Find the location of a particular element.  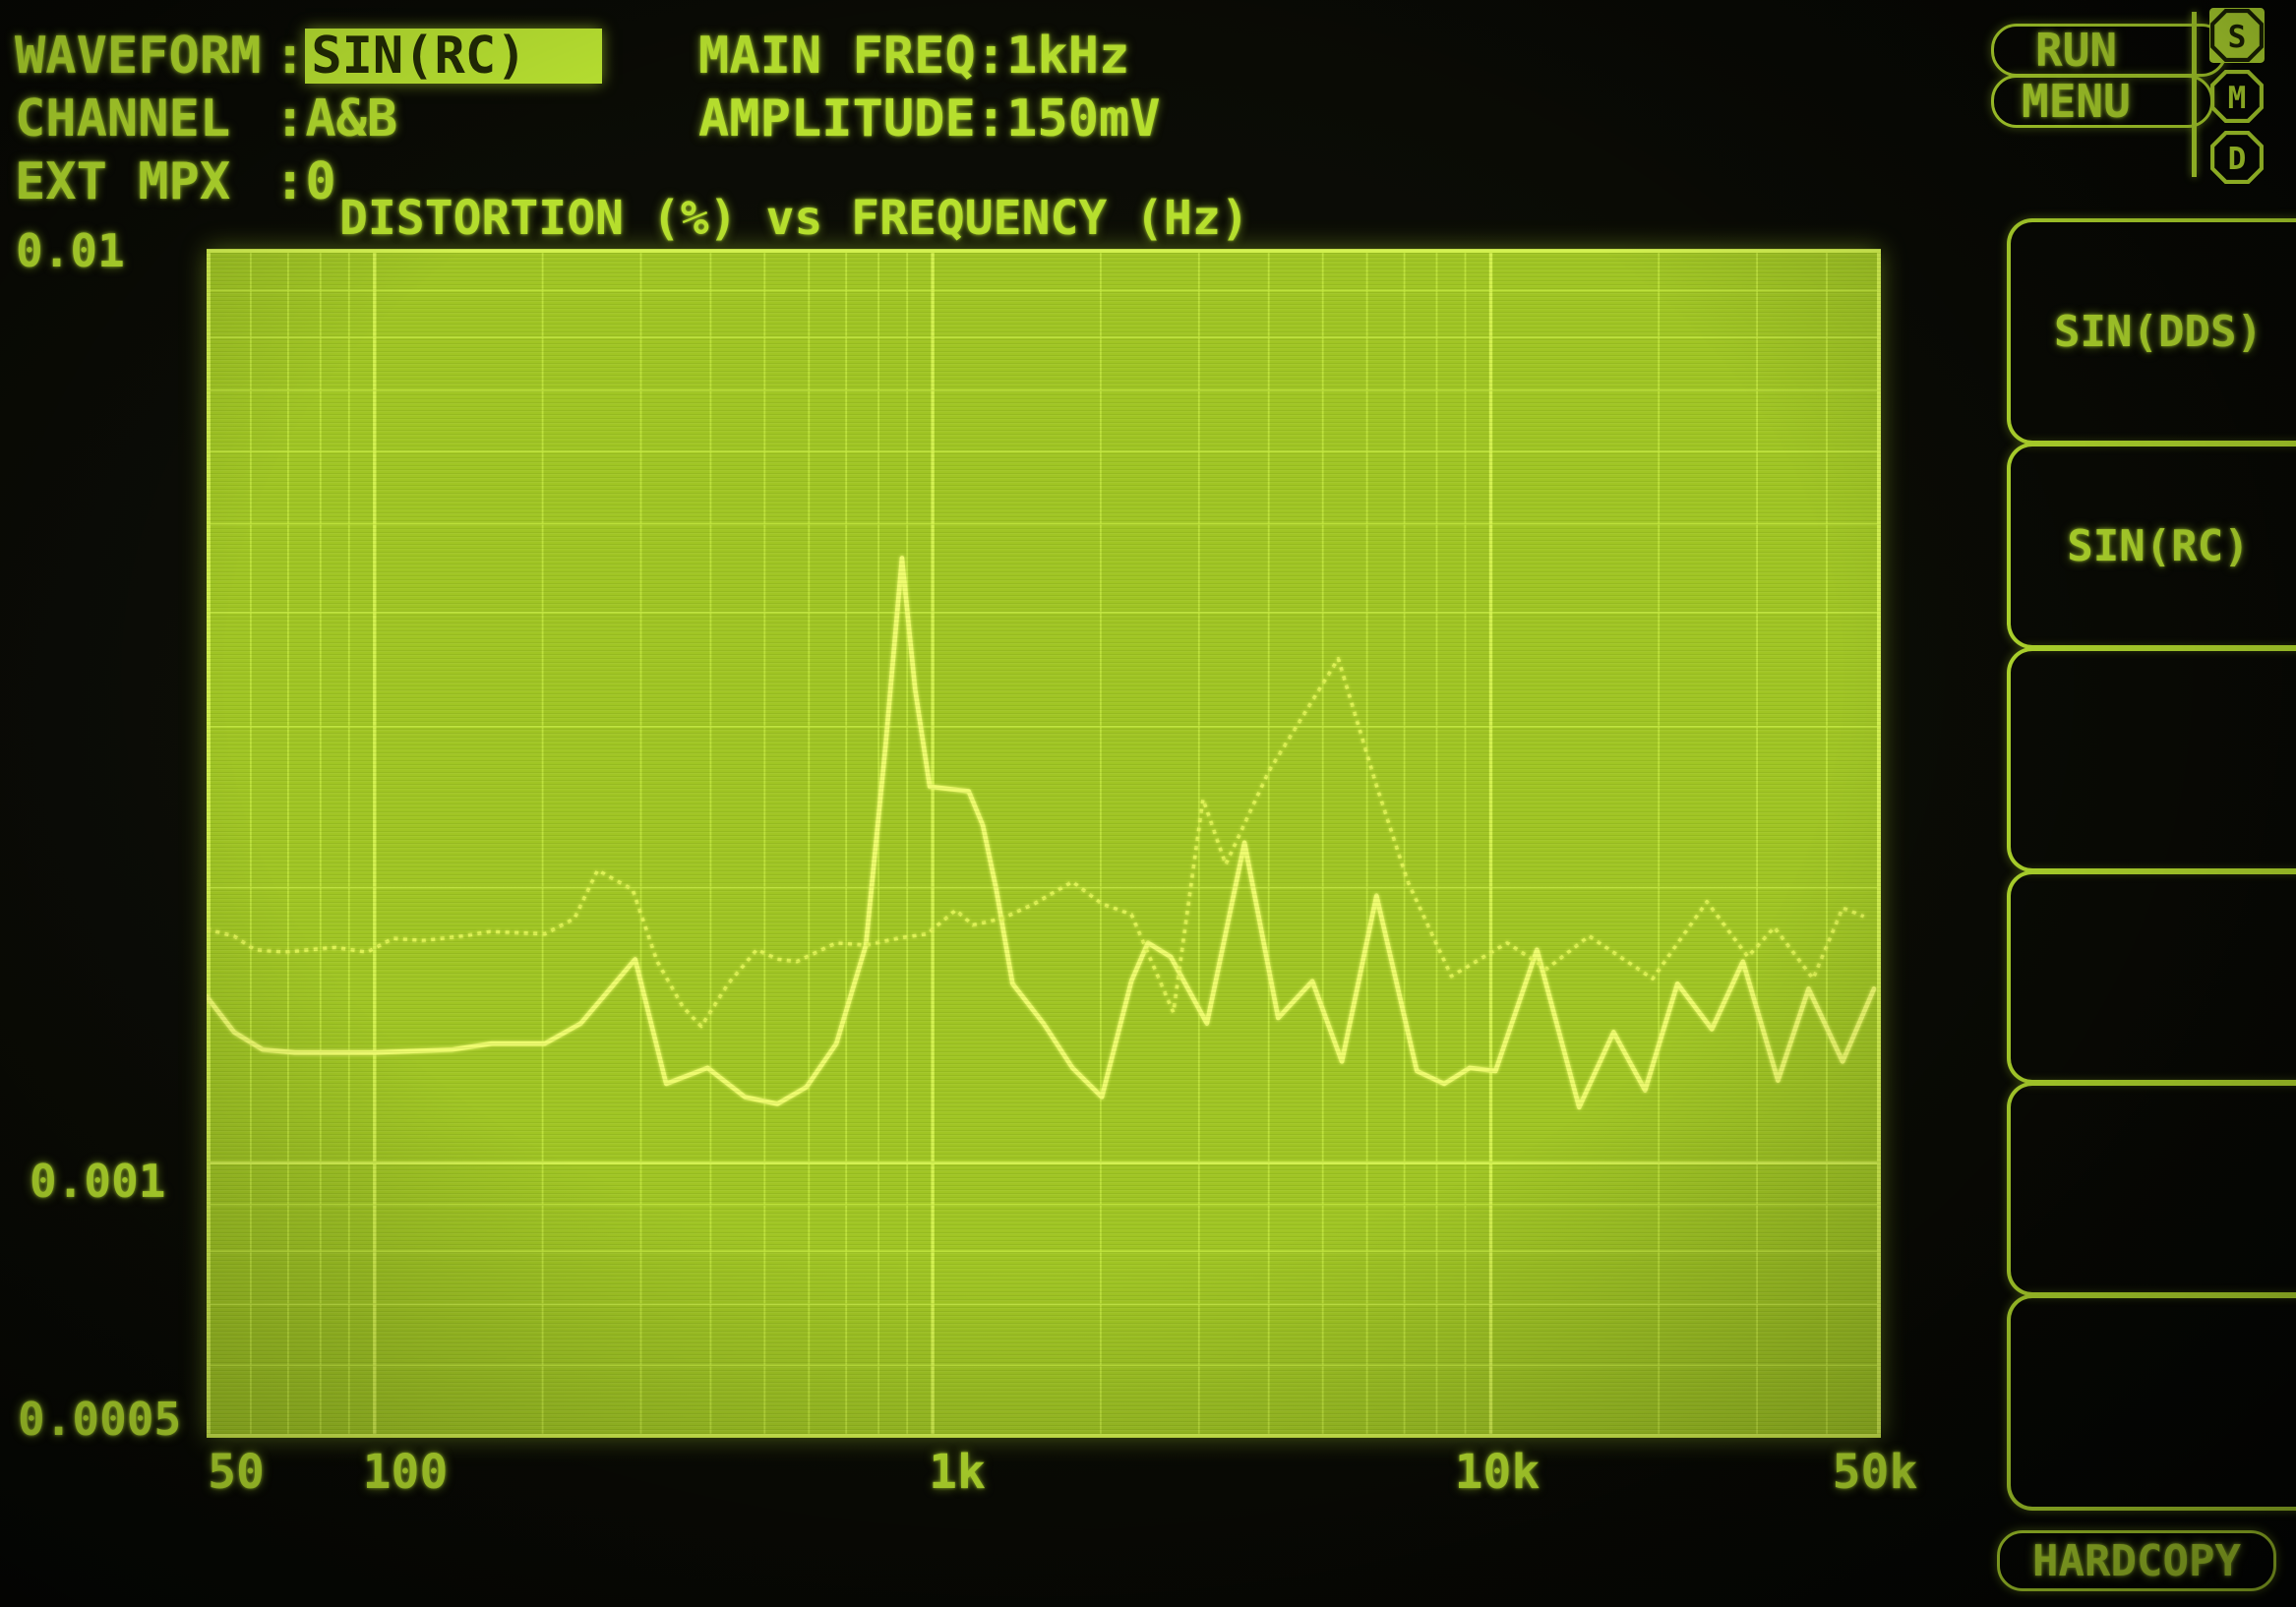

softkey-label: SIN(RC) is located at coordinates (2158, 545).